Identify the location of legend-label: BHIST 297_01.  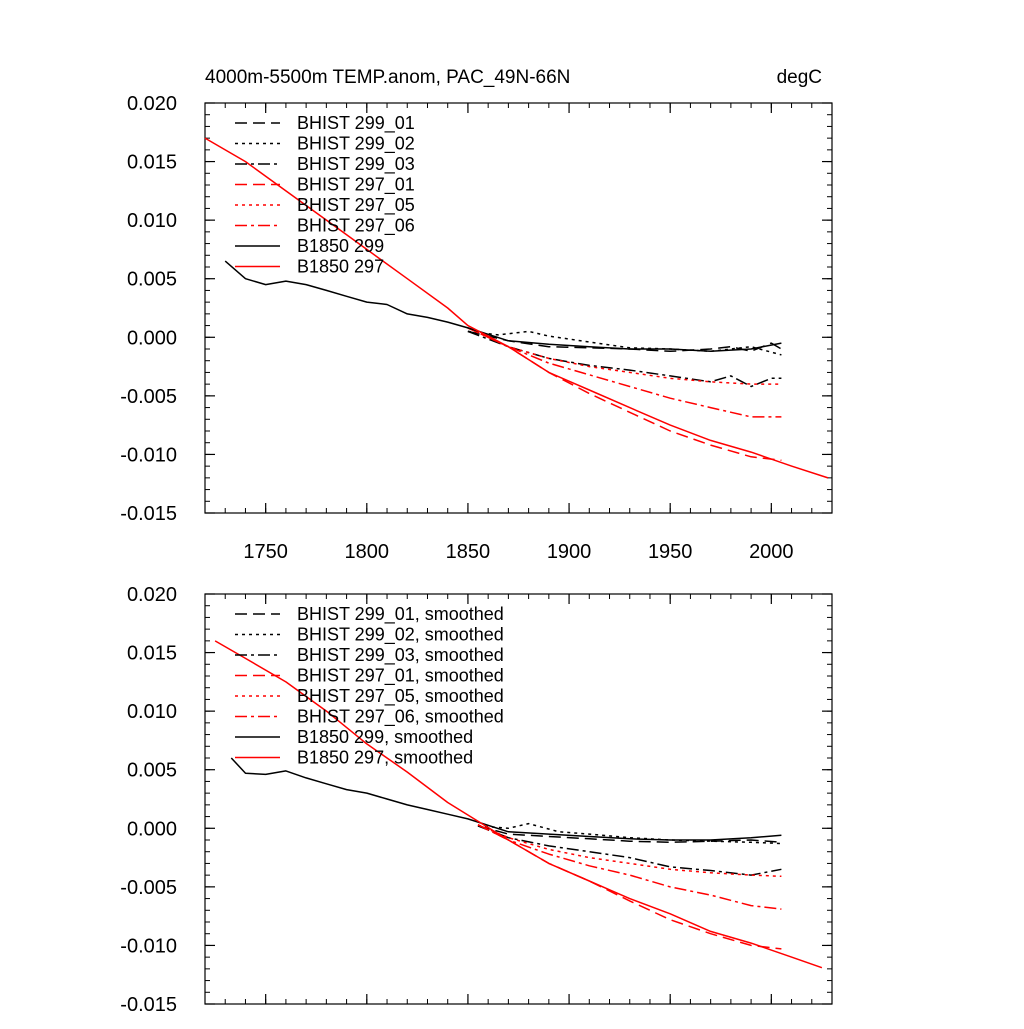
(356, 185).